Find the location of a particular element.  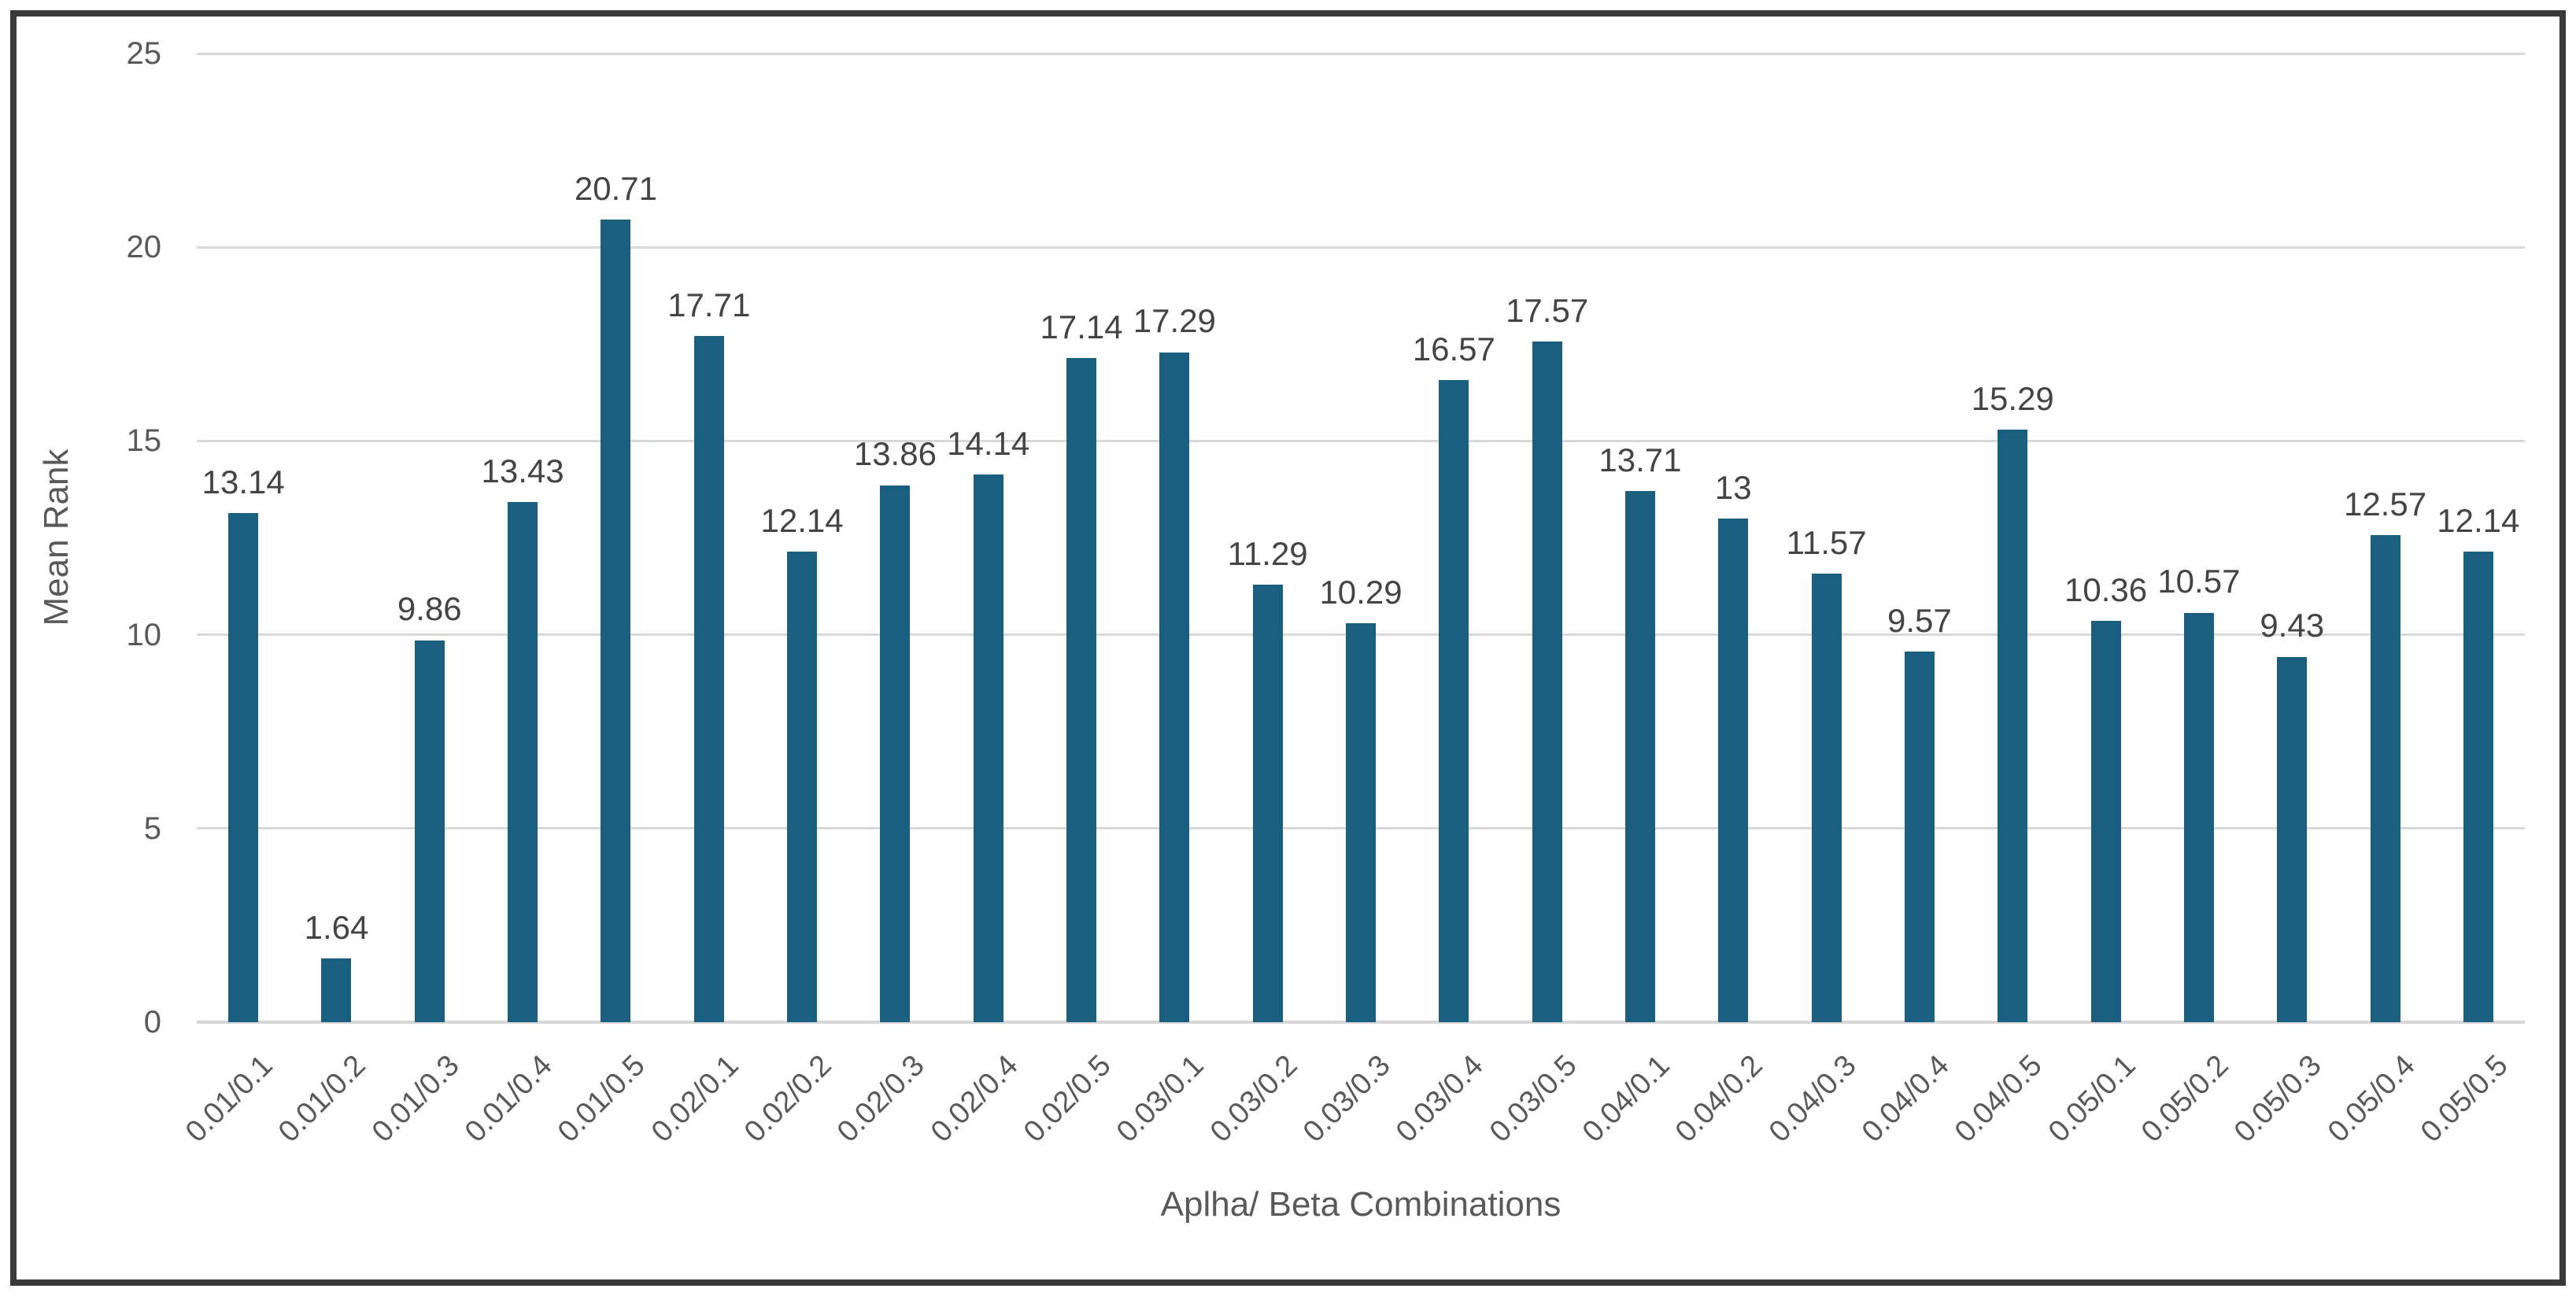

bar-value-label: 20.71 is located at coordinates (615, 189).